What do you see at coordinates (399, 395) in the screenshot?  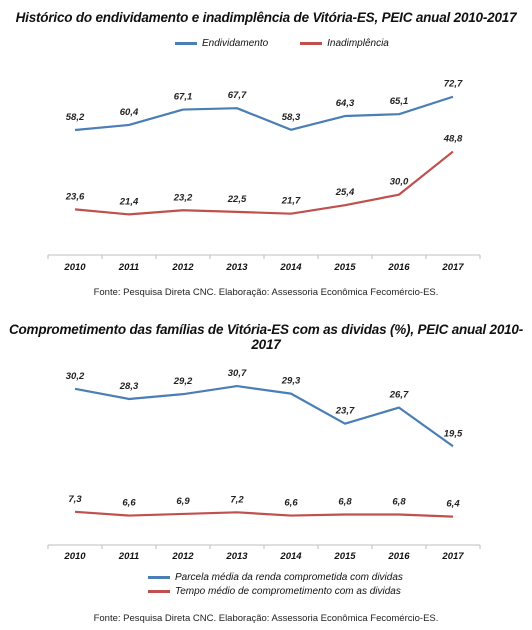 I see `data-label-s0-6: 26,7` at bounding box center [399, 395].